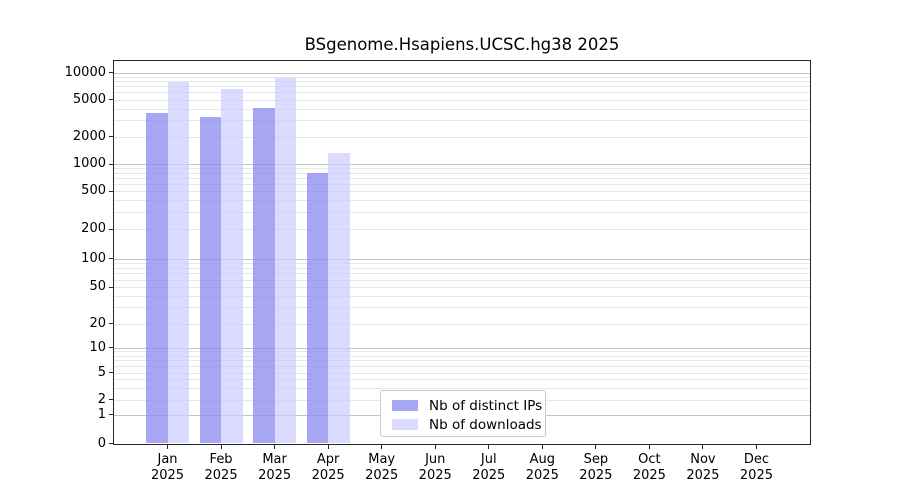  What do you see at coordinates (97, 347) in the screenshot?
I see `y-tick-label: 10` at bounding box center [97, 347].